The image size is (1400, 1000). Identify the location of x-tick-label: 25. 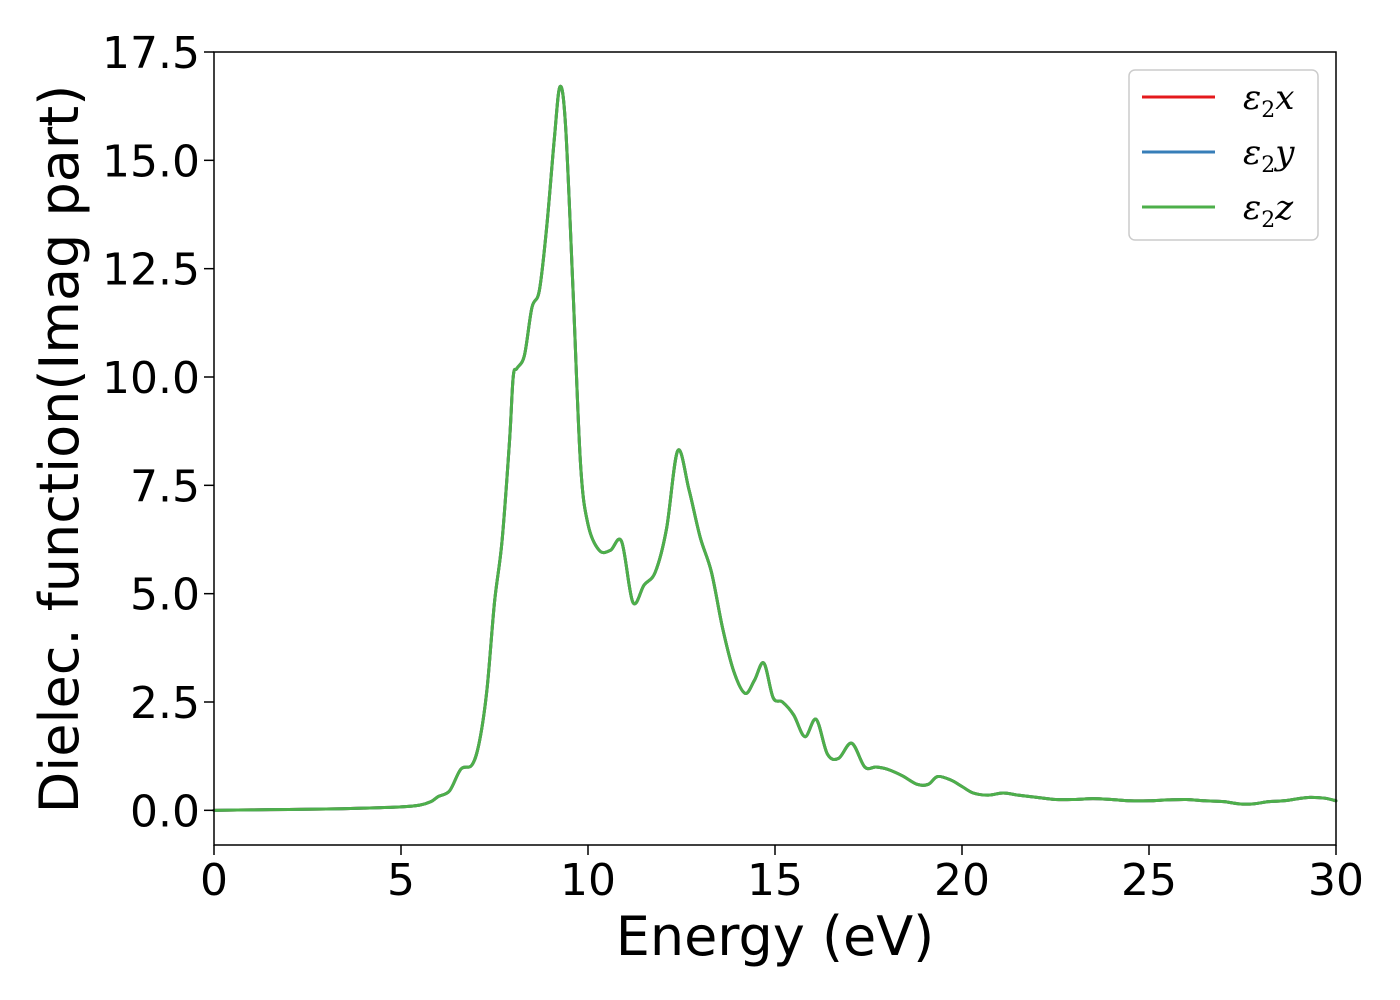
(1149, 880).